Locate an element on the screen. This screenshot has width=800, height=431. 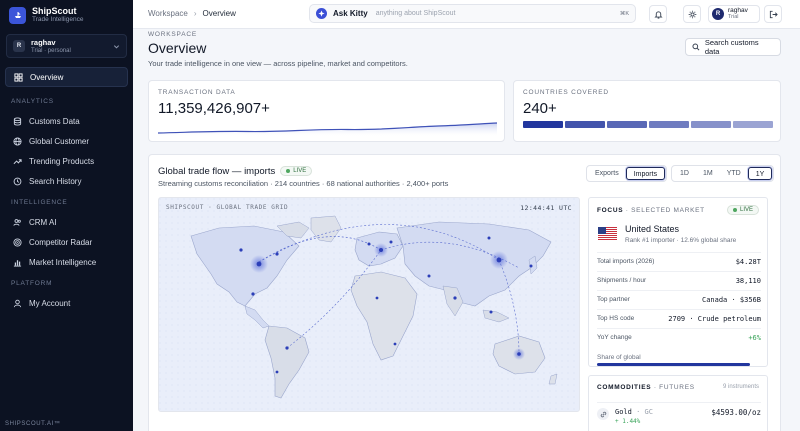
sun-icon is located at coordinates (692, 14).